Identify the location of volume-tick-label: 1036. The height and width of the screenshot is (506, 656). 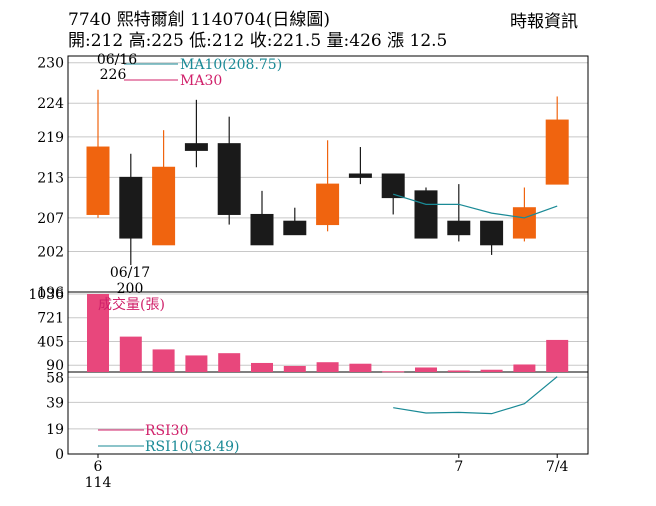
(46, 295).